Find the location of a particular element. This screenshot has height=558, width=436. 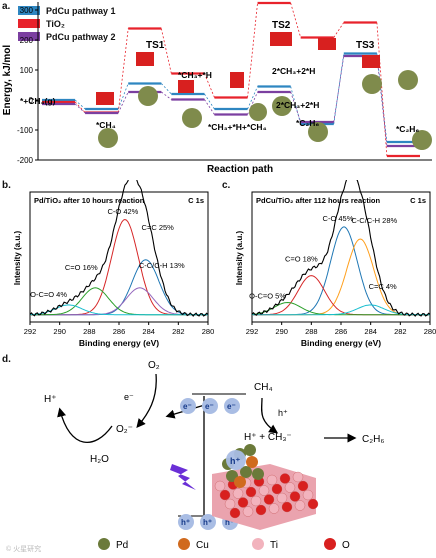

label-ch3h: *CH₃+*H is located at coordinates (195, 75).